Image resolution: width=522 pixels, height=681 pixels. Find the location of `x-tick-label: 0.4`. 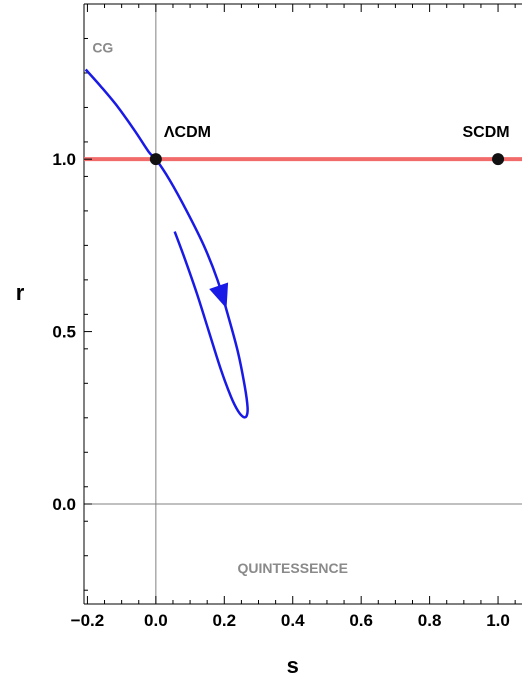

x-tick-label: 0.4 is located at coordinates (293, 620).